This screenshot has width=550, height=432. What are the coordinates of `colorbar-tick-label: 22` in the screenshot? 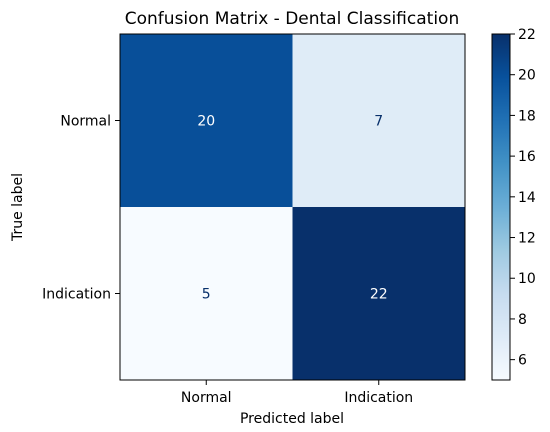 It's located at (527, 35).